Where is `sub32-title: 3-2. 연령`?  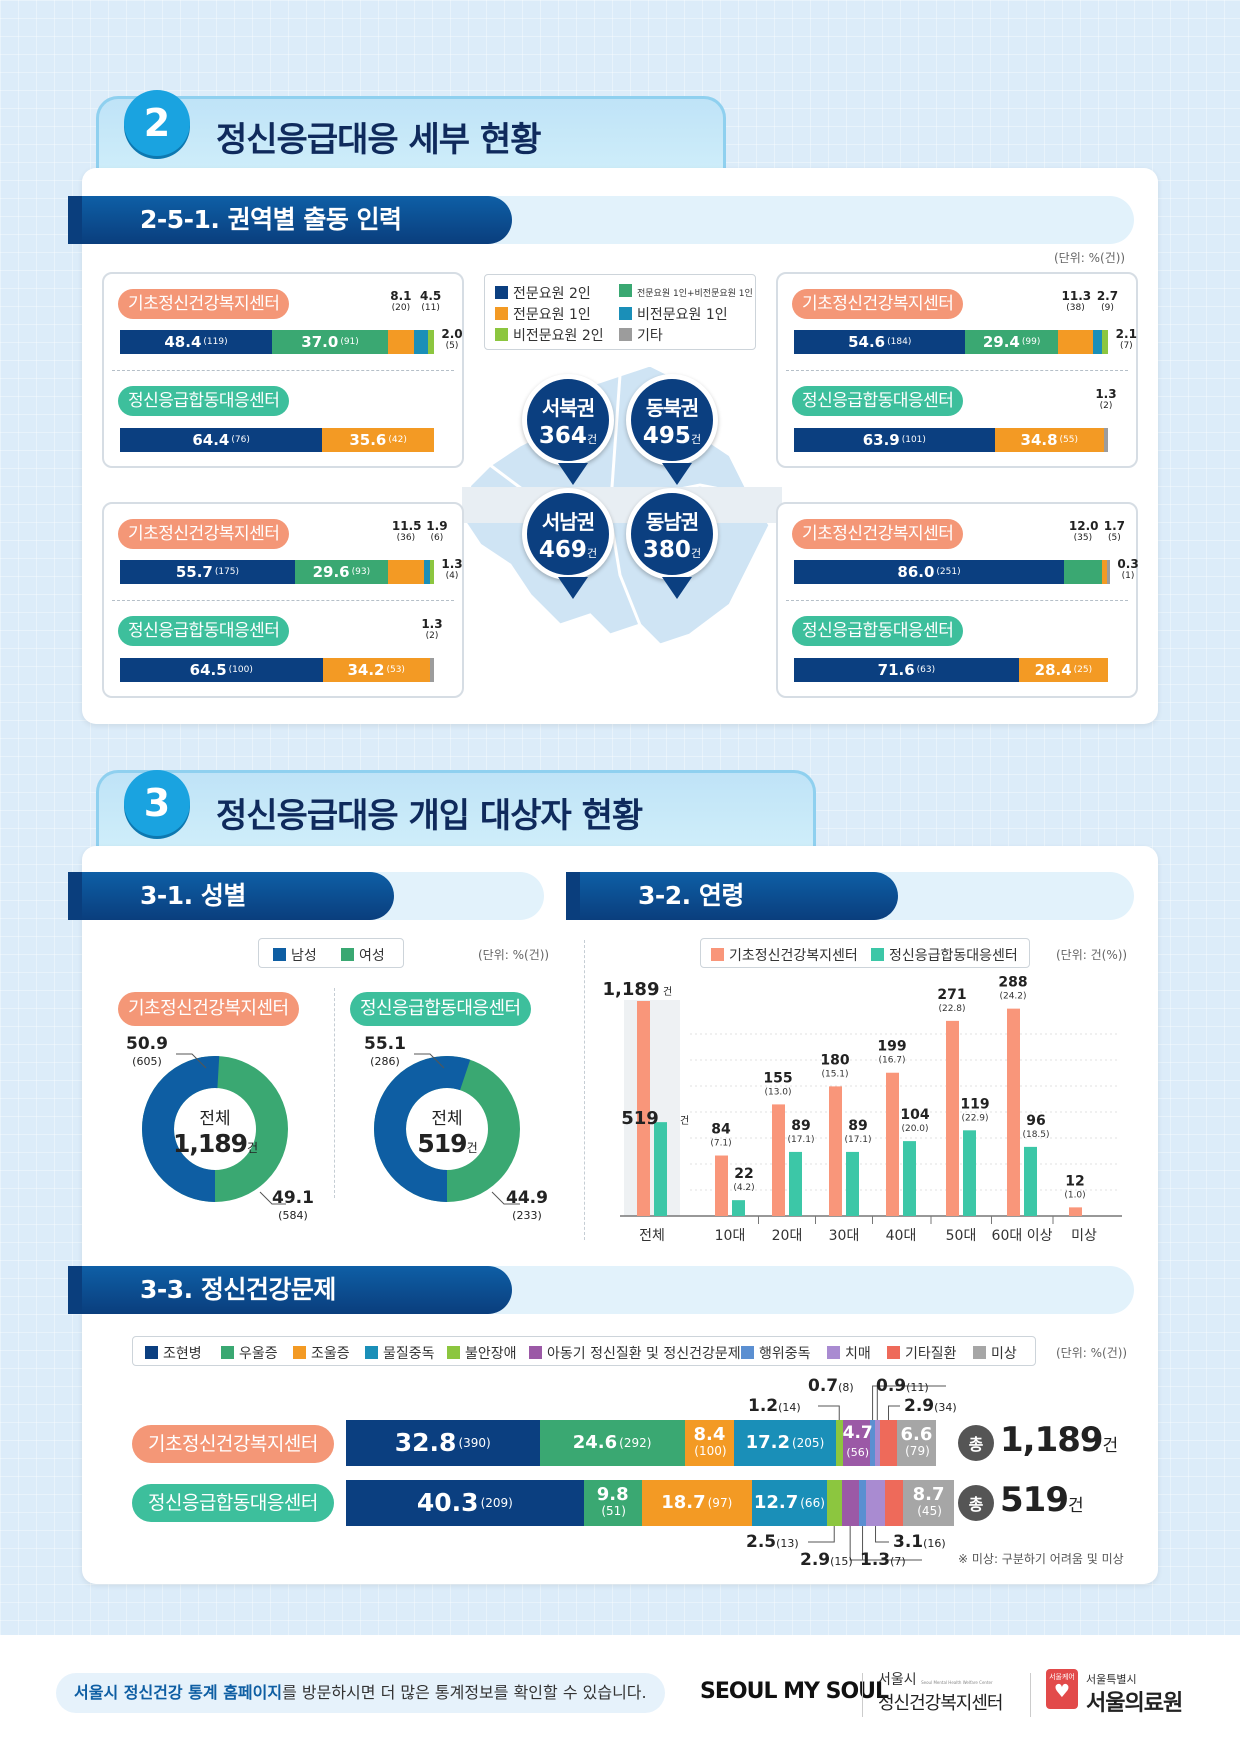 sub32-title: 3-2. 연령 is located at coordinates (732, 896).